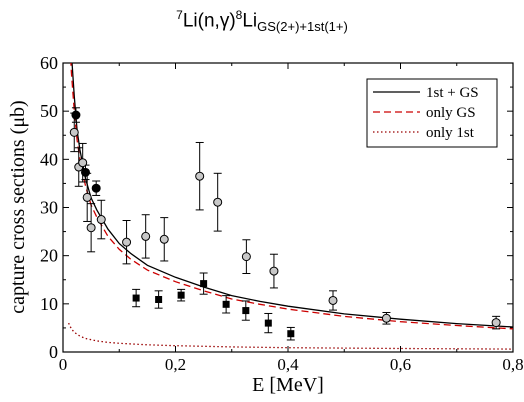  I want to click on title-mass-number-7: 7, so click(179, 15).